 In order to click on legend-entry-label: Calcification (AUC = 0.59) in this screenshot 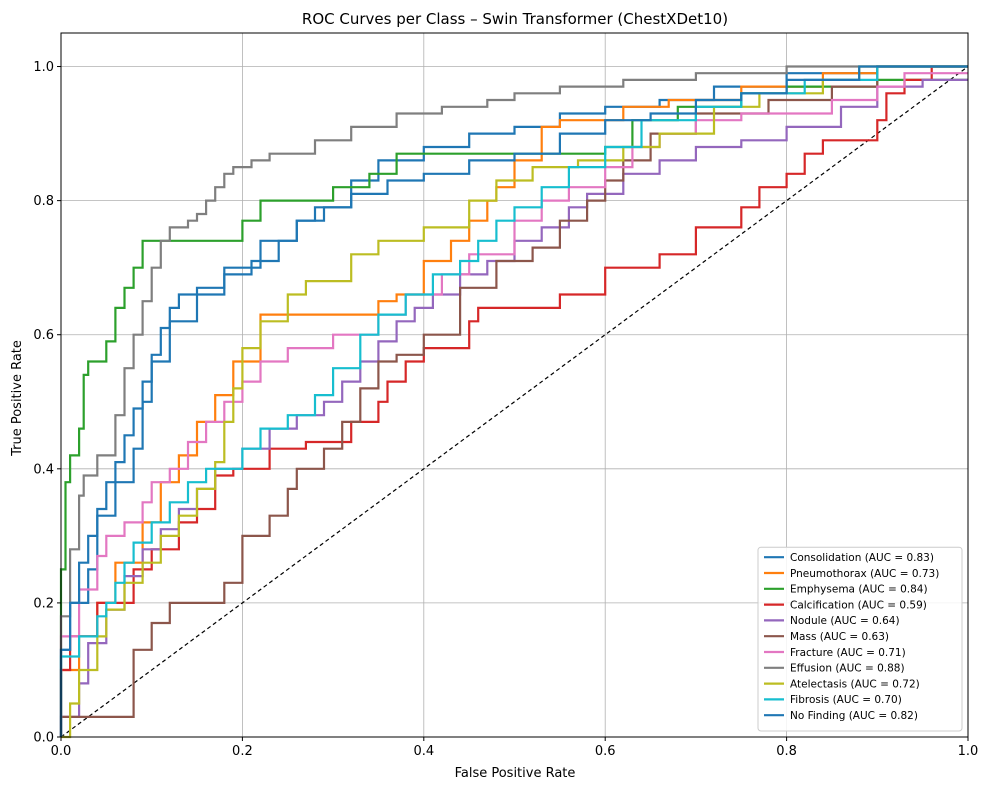, I will do `click(858, 605)`.